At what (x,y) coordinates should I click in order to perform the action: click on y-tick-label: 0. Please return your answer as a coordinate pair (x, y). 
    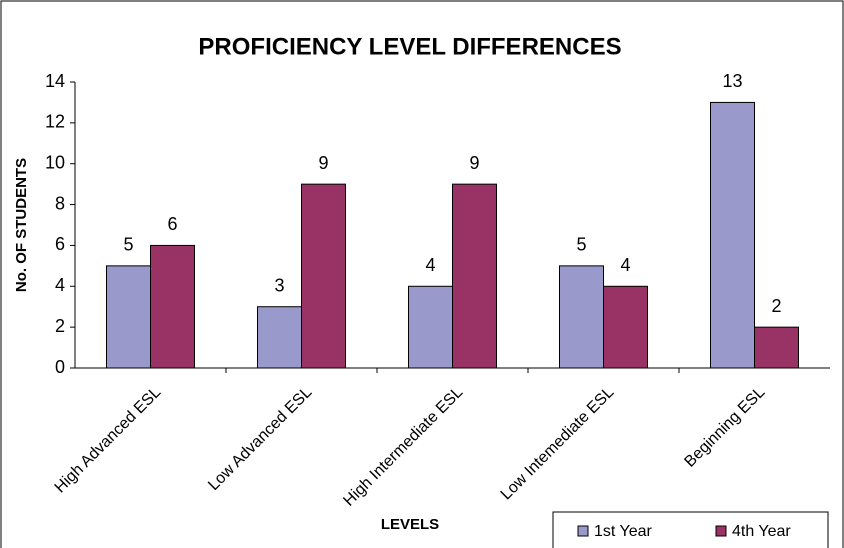
    Looking at the image, I should click on (60, 367).